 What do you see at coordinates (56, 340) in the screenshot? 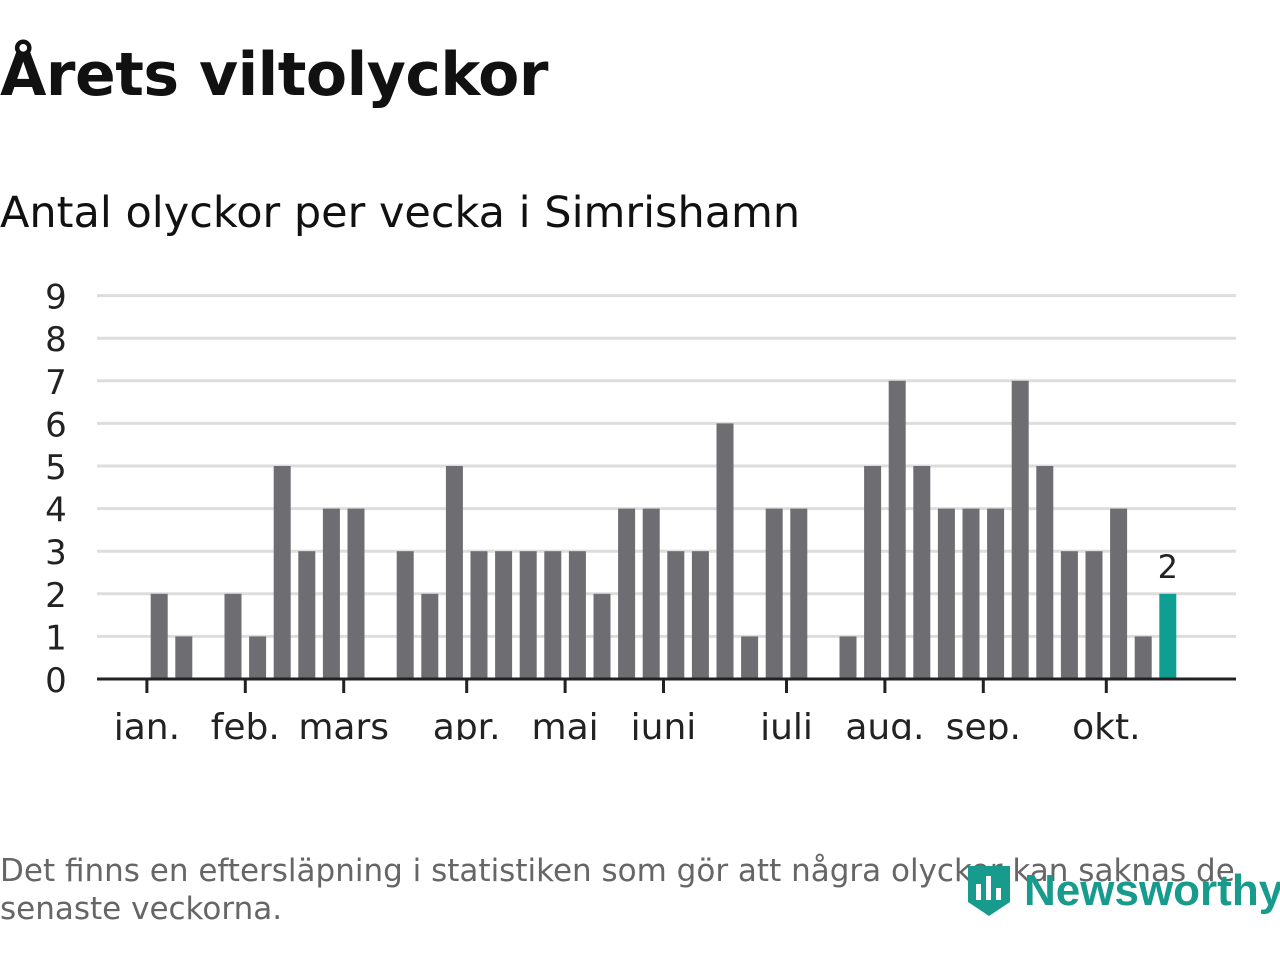
I see `y-tick-label: 8` at bounding box center [56, 340].